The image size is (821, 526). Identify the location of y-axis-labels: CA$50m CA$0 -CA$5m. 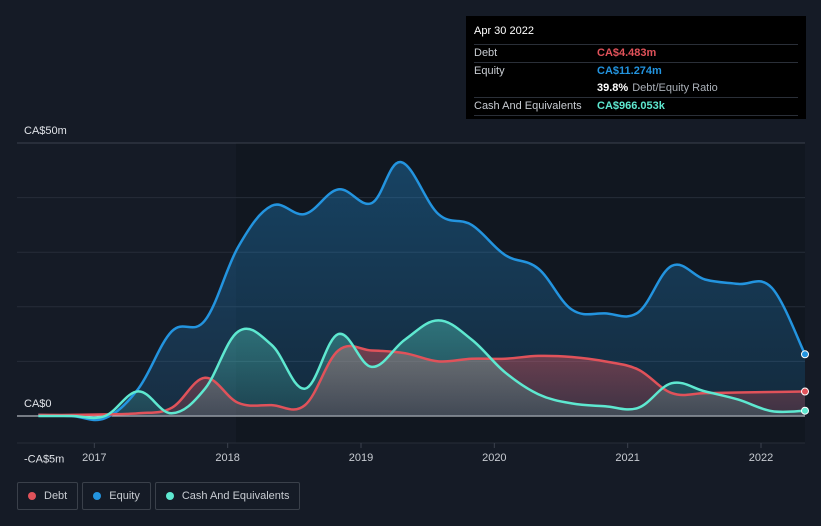
(45, 295).